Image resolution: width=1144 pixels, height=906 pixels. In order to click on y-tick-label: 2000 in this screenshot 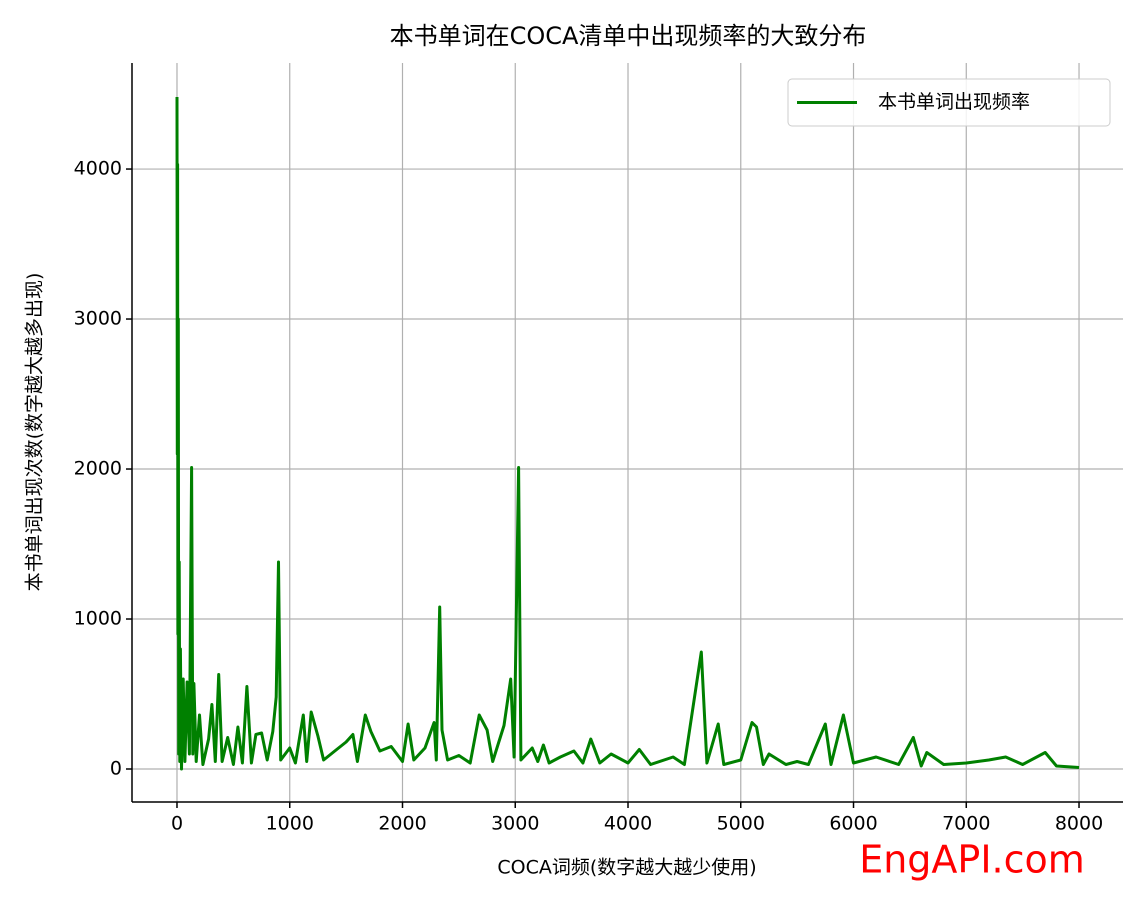, I will do `click(98, 469)`.